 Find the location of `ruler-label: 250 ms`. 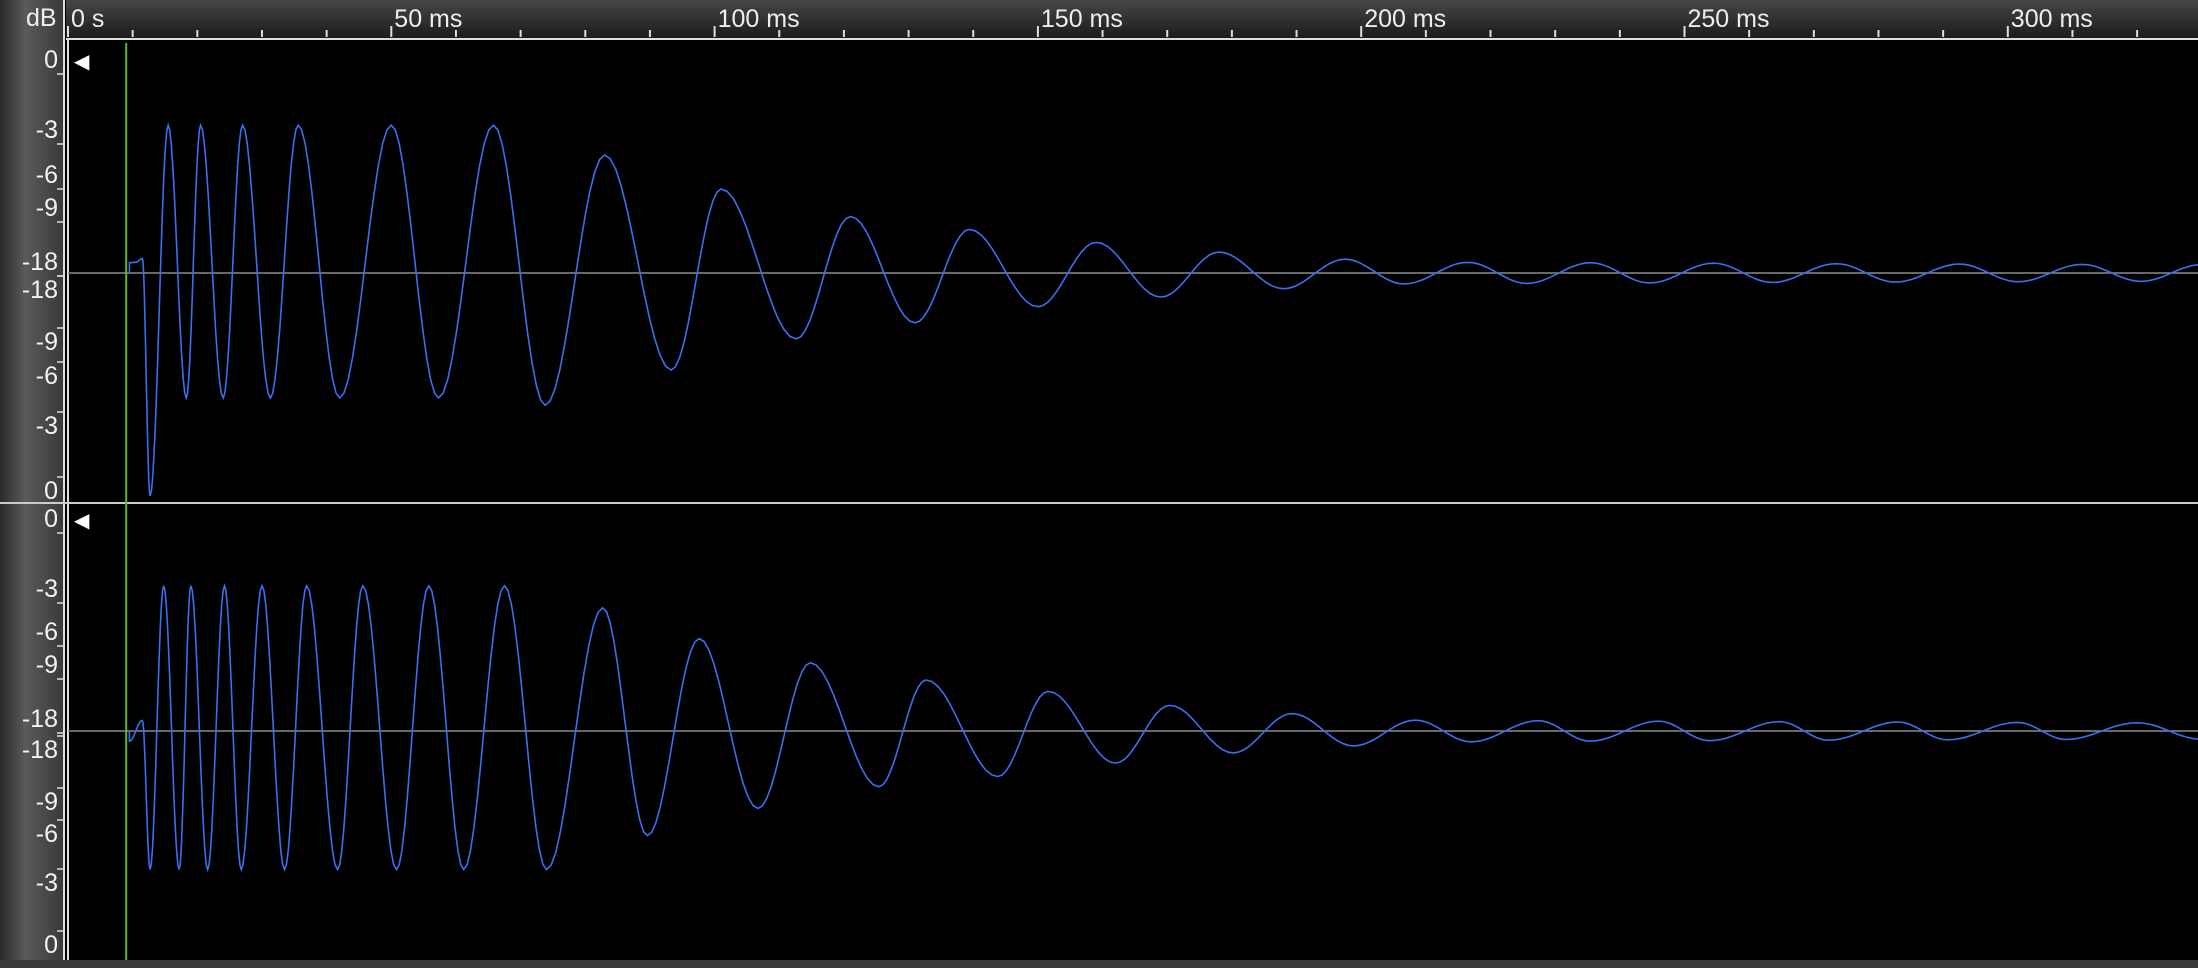

ruler-label: 250 ms is located at coordinates (1728, 19).